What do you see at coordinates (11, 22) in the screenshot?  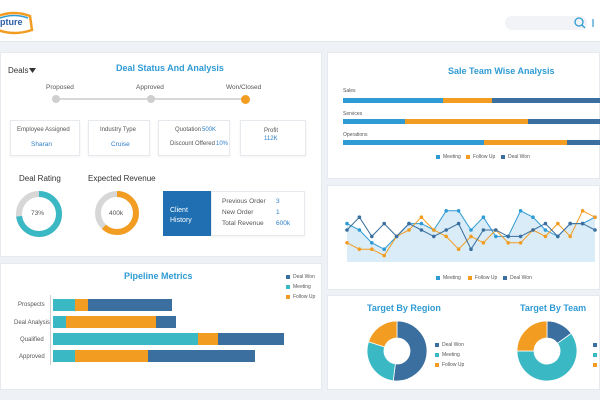 I see `logo-text: pture` at bounding box center [11, 22].